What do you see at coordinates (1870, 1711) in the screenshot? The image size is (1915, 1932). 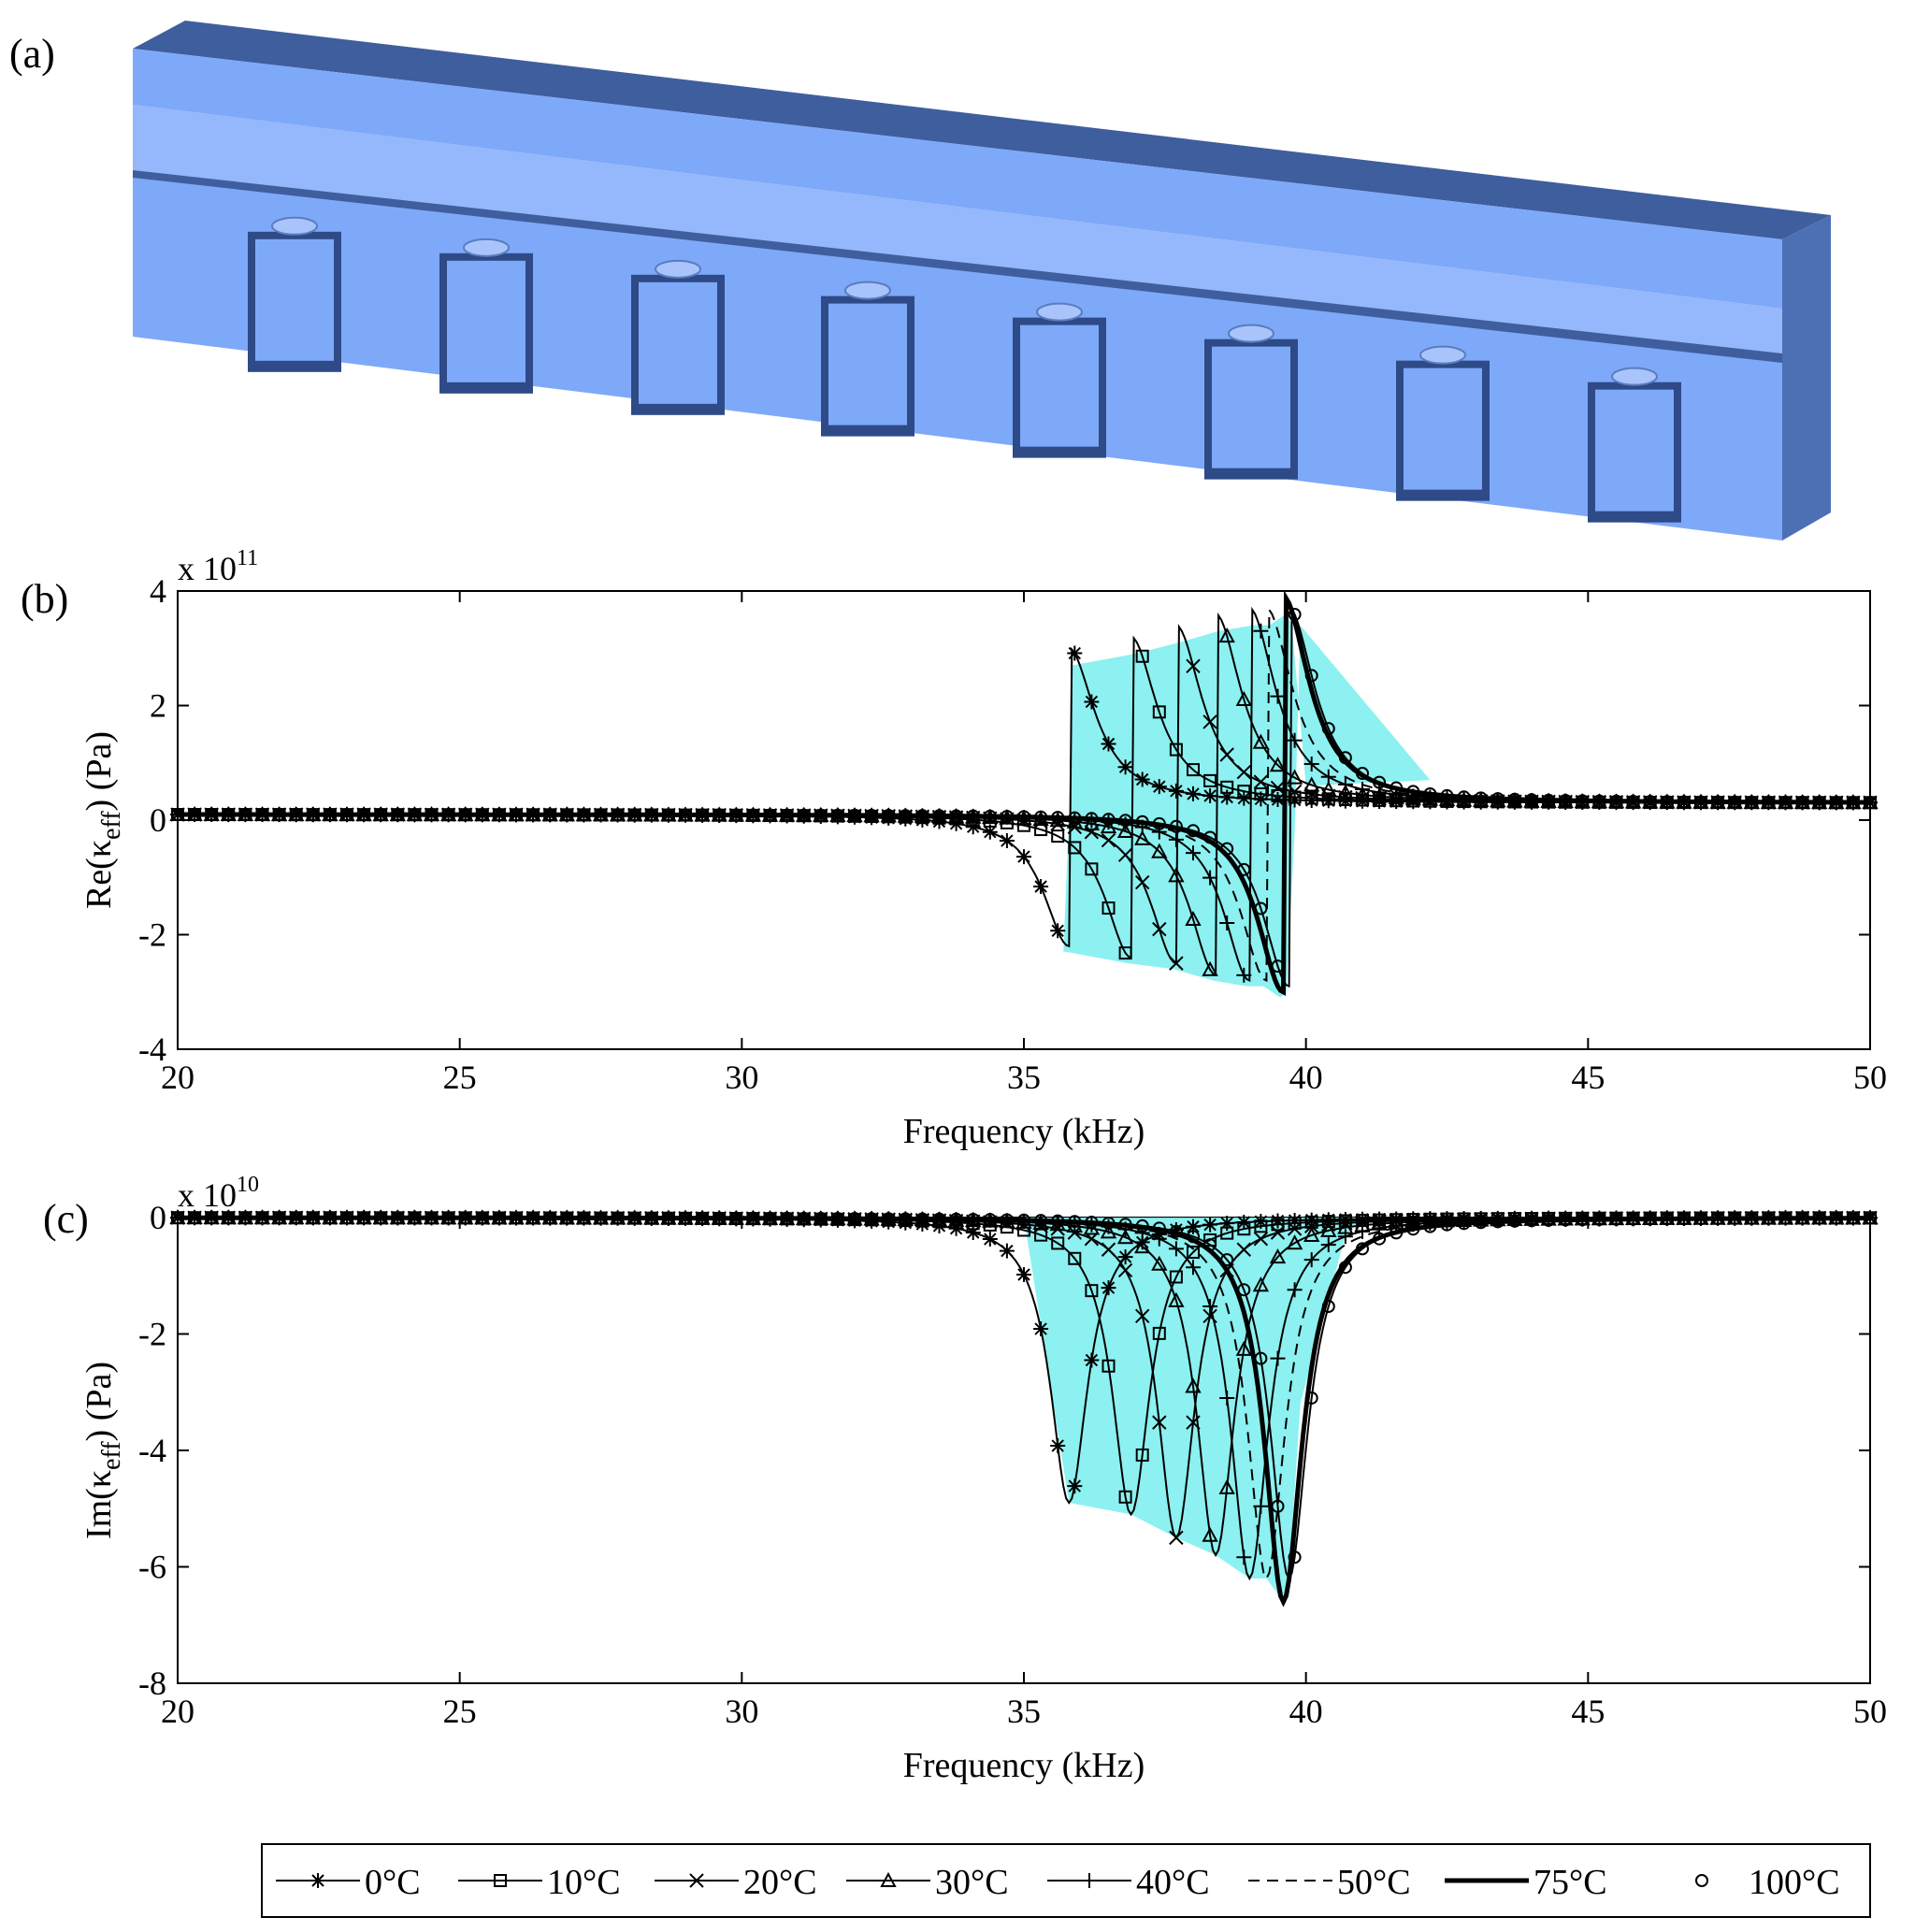 I see `x-tick-label: 50` at bounding box center [1870, 1711].